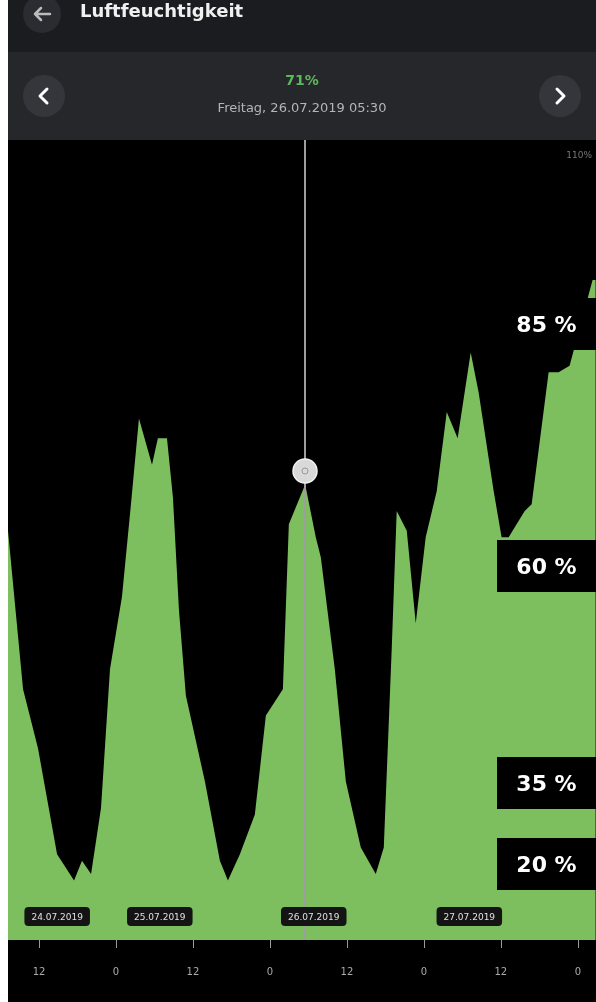  Describe the element at coordinates (546, 783) in the screenshot. I see `annotation: 35 %` at that location.